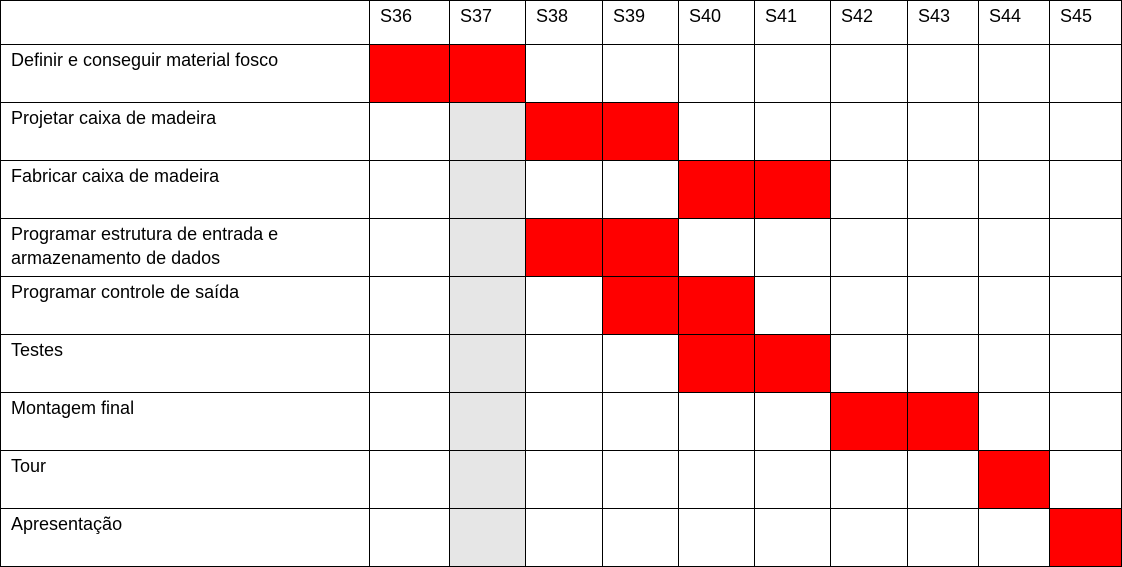 This screenshot has width=1122, height=567. Describe the element at coordinates (409, 22) in the screenshot. I see `week-header-s36: S36` at that location.